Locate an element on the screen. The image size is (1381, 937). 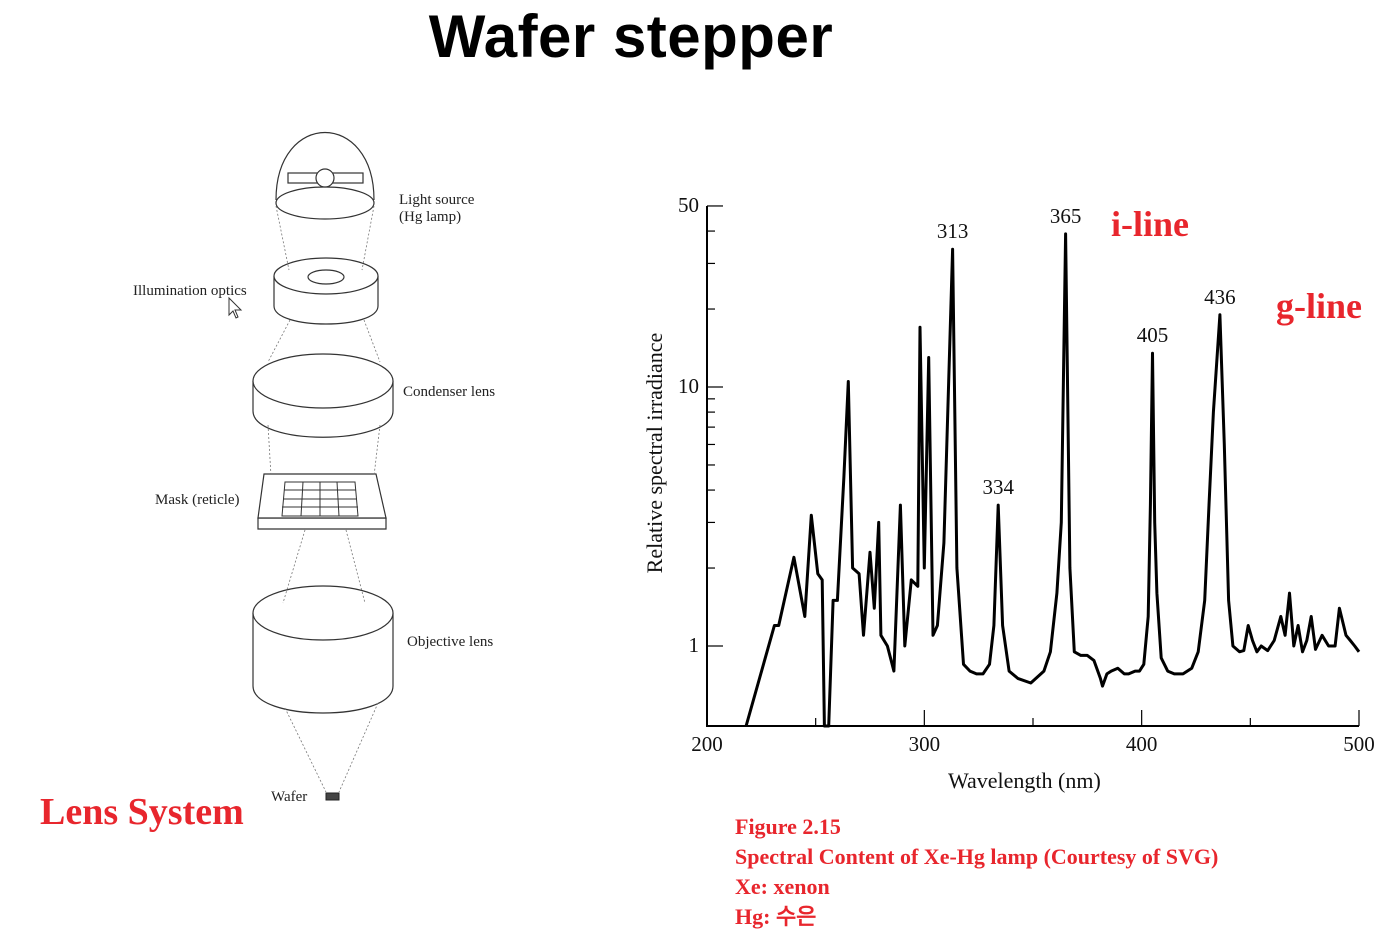
y-tick-label: 1 is located at coordinates (694, 645).